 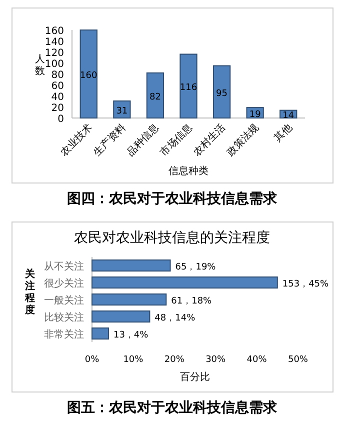 What do you see at coordinates (57, 108) in the screenshot?
I see `y-tick-label: 20` at bounding box center [57, 108].